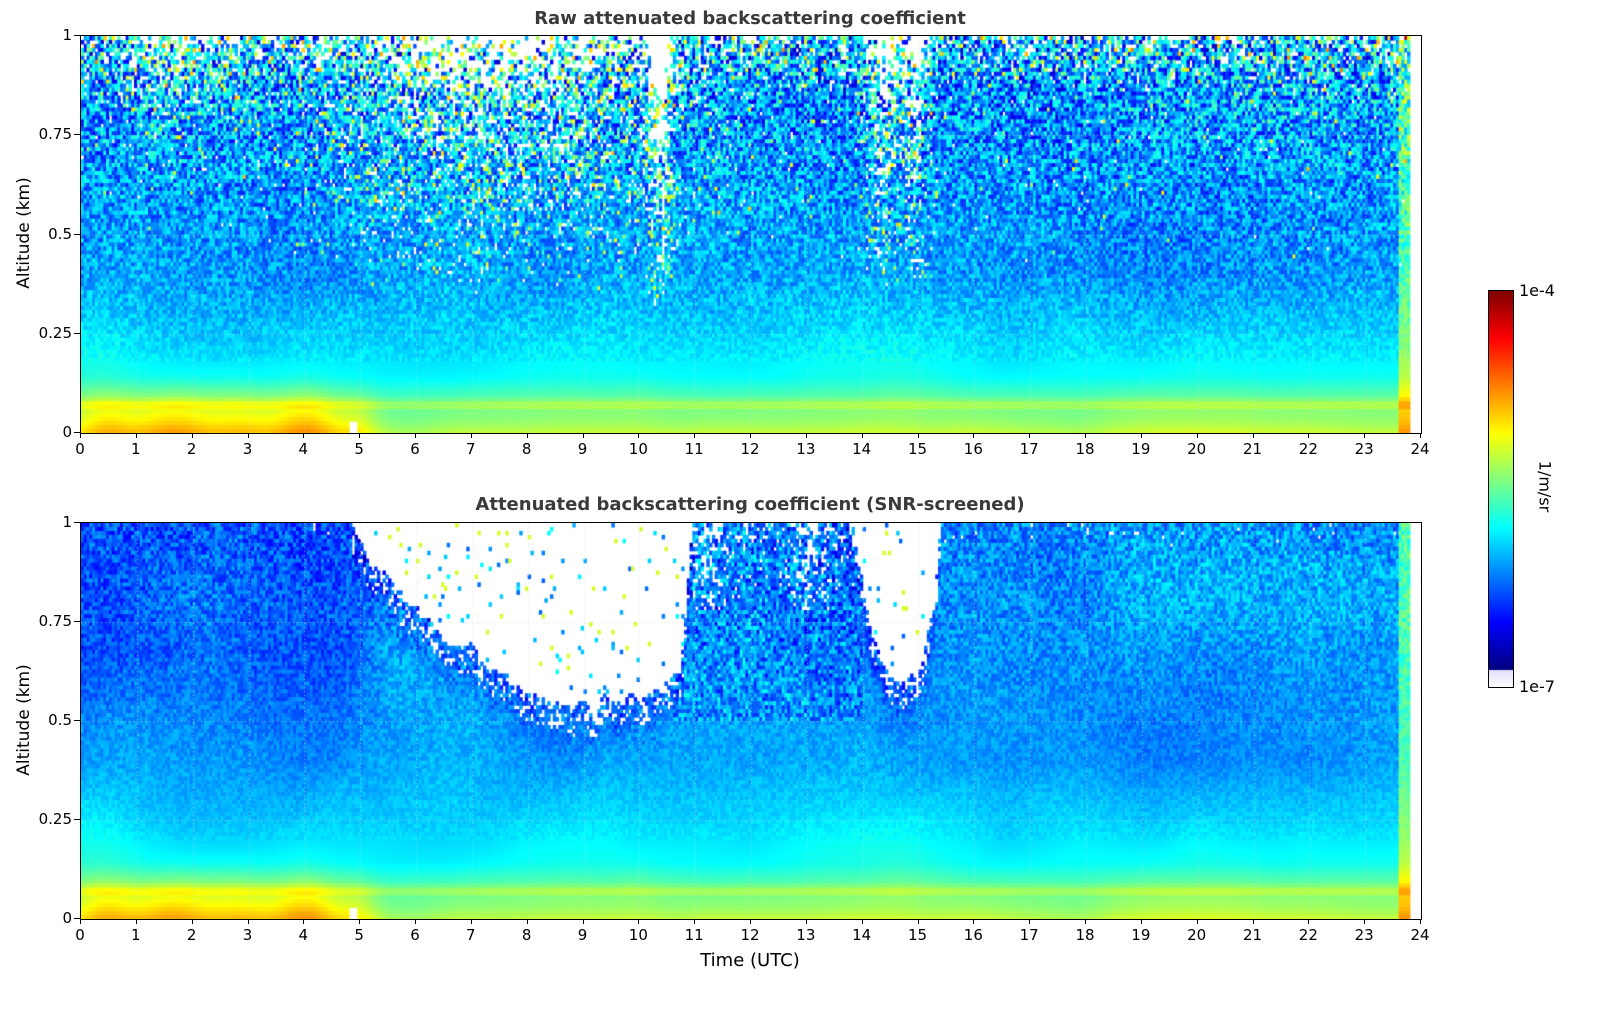  Describe the element at coordinates (1545, 486) in the screenshot. I see `colorbar-unit-label: 1/m/sr` at that location.